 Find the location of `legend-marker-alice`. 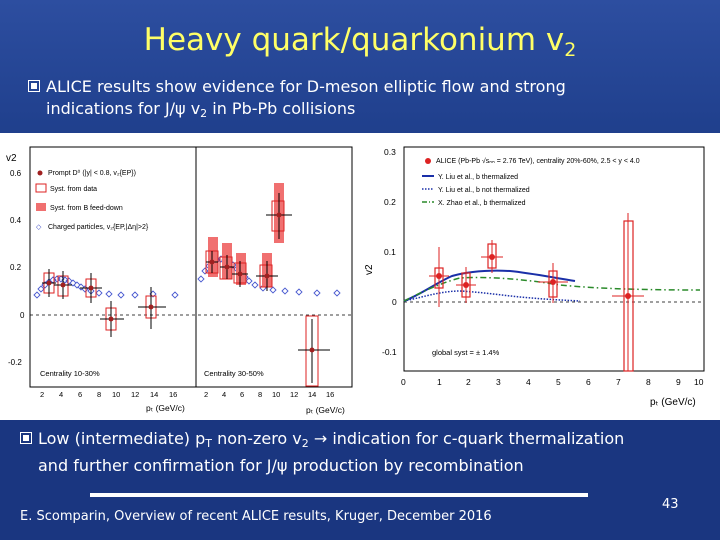

legend-marker-alice is located at coordinates (428, 161).